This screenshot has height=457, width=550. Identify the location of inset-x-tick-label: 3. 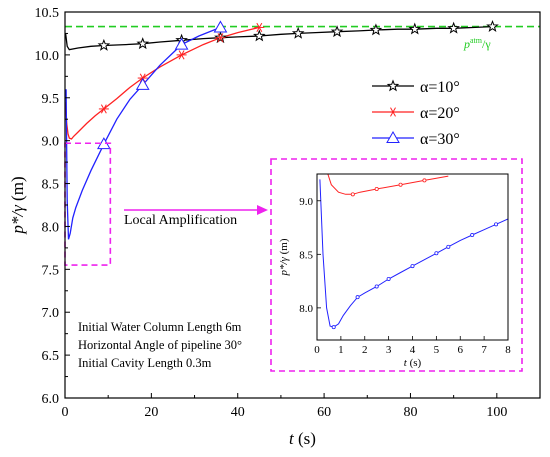
(389, 350).